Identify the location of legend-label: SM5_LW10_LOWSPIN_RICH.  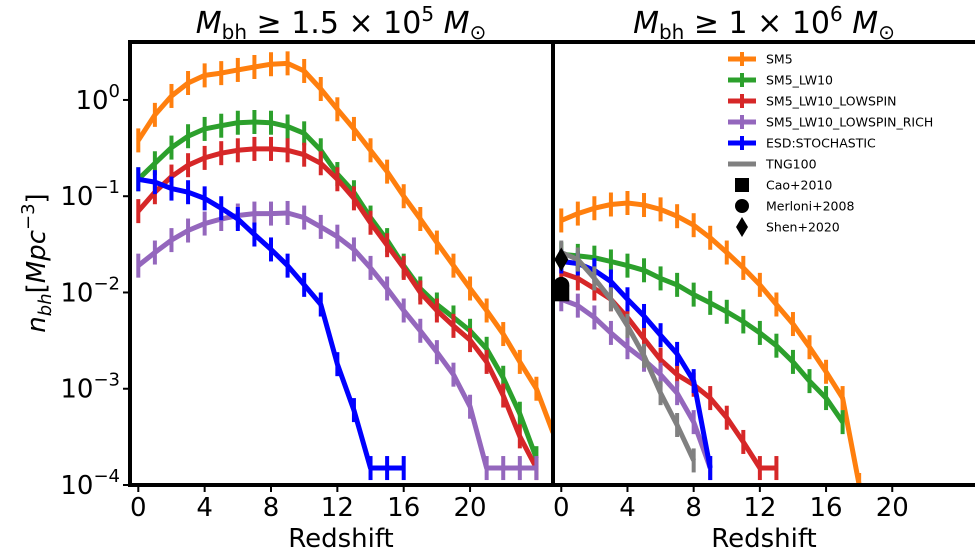
(849, 122).